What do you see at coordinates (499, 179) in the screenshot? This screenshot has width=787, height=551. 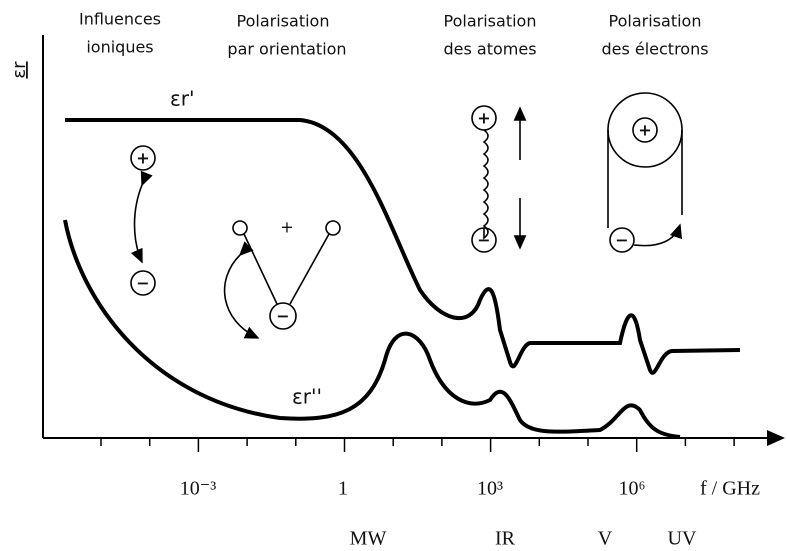 I see `atoms-icon: + −` at bounding box center [499, 179].